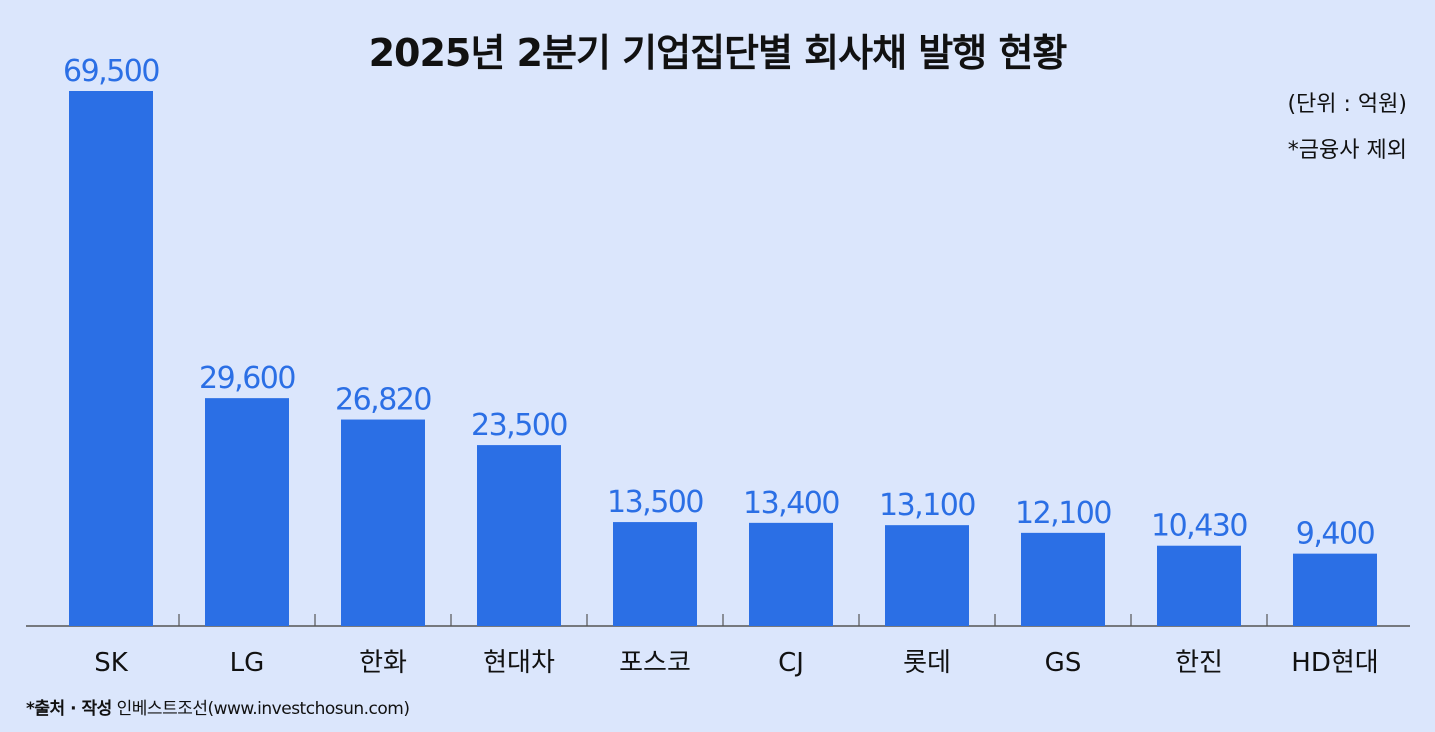 This screenshot has height=732, width=1435. What do you see at coordinates (1063, 513) in the screenshot?
I see `value-label: 12,100` at bounding box center [1063, 513].